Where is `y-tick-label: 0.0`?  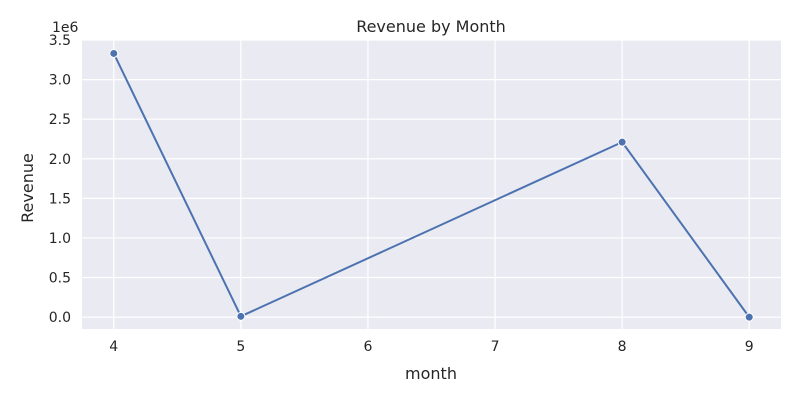 y-tick-label: 0.0 is located at coordinates (60, 318).